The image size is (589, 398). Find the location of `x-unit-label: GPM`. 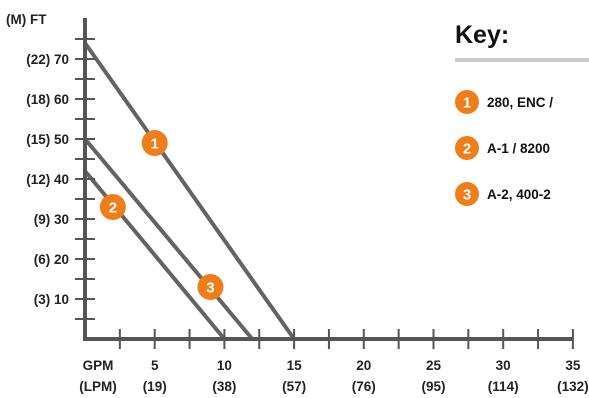

x-unit-label: GPM is located at coordinates (98, 365).